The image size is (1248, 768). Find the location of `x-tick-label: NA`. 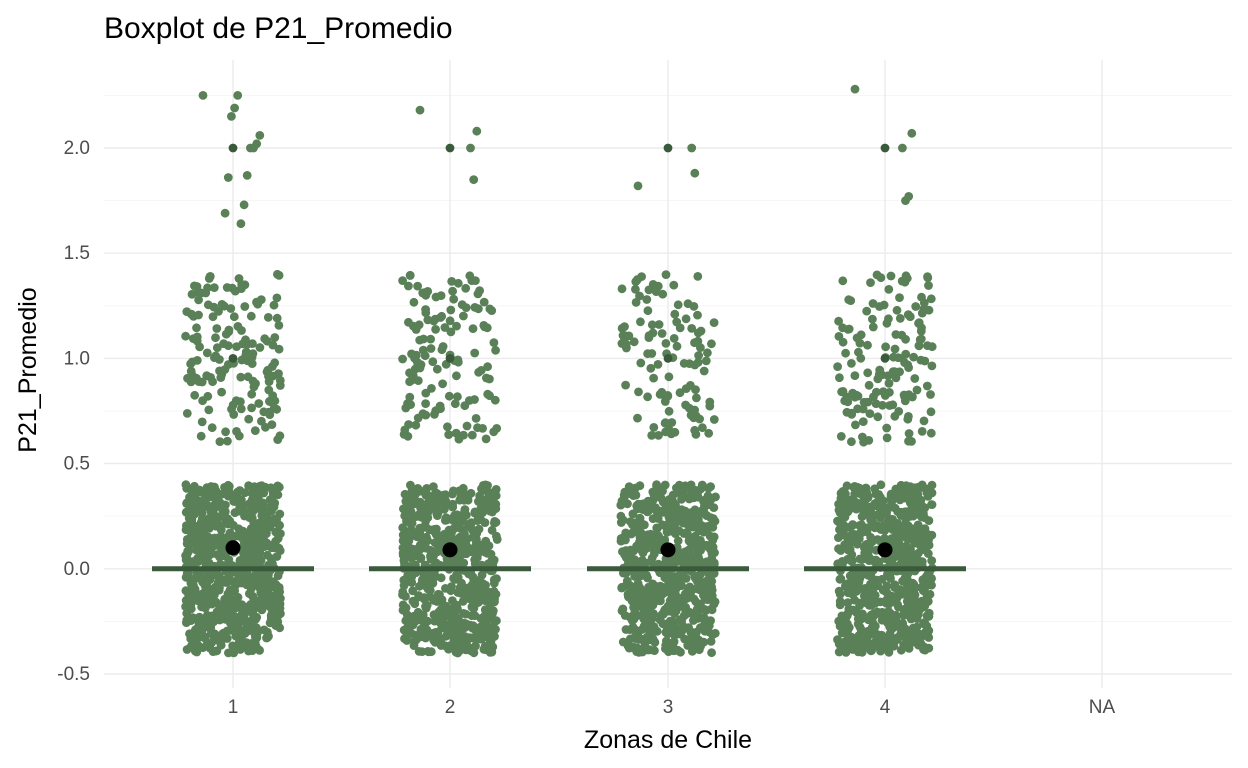

x-tick-label: NA is located at coordinates (1102, 707).